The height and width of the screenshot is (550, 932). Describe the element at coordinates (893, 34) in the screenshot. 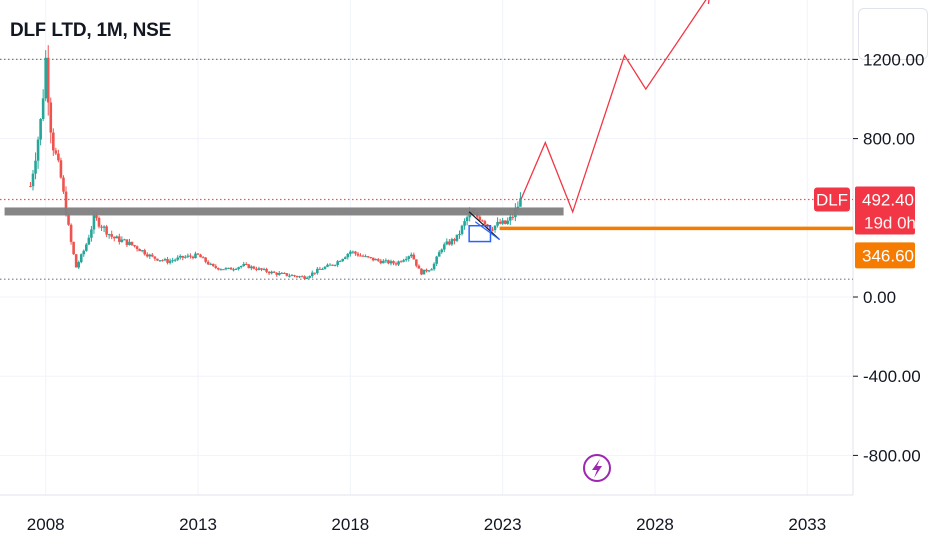

I see `top-right-widget` at that location.